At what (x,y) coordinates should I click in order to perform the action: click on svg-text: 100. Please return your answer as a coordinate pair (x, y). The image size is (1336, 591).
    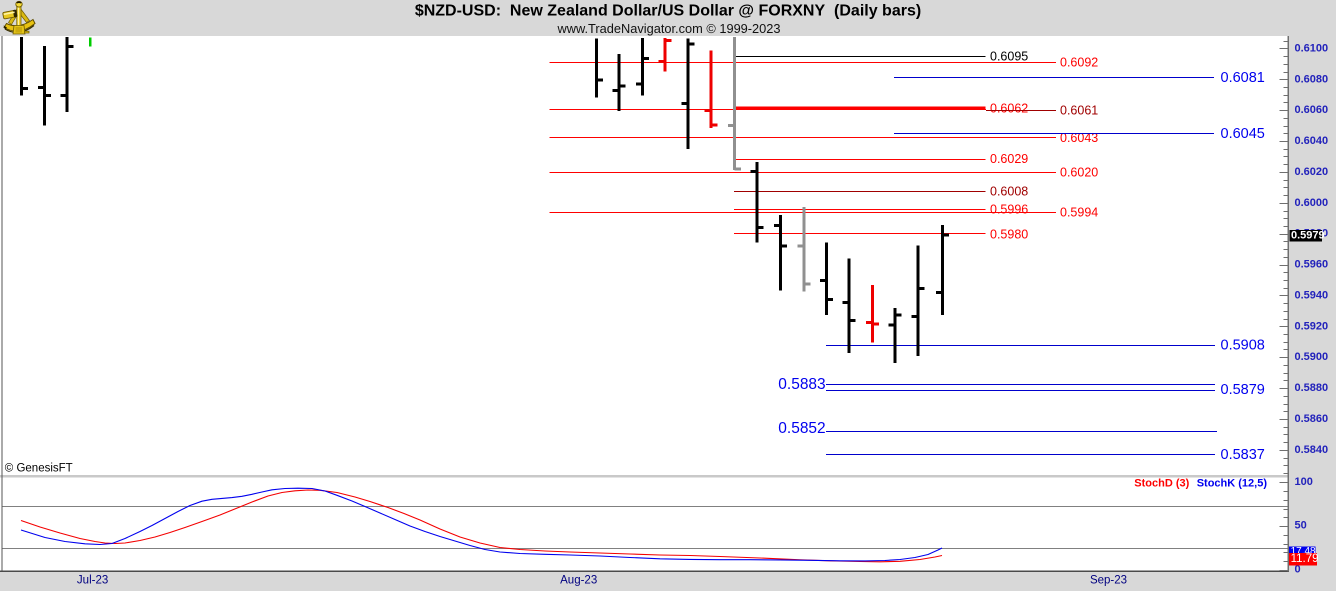
    Looking at the image, I should click on (1304, 482).